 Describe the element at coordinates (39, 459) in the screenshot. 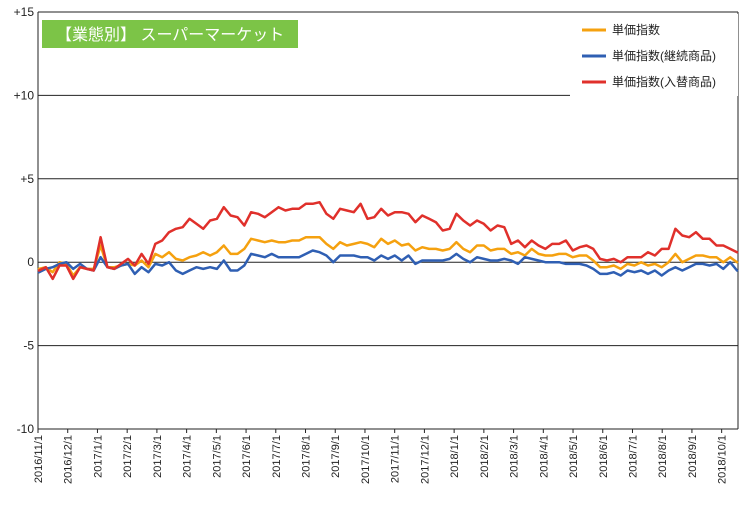

I see `x-tick-label: 2016/11/1` at that location.